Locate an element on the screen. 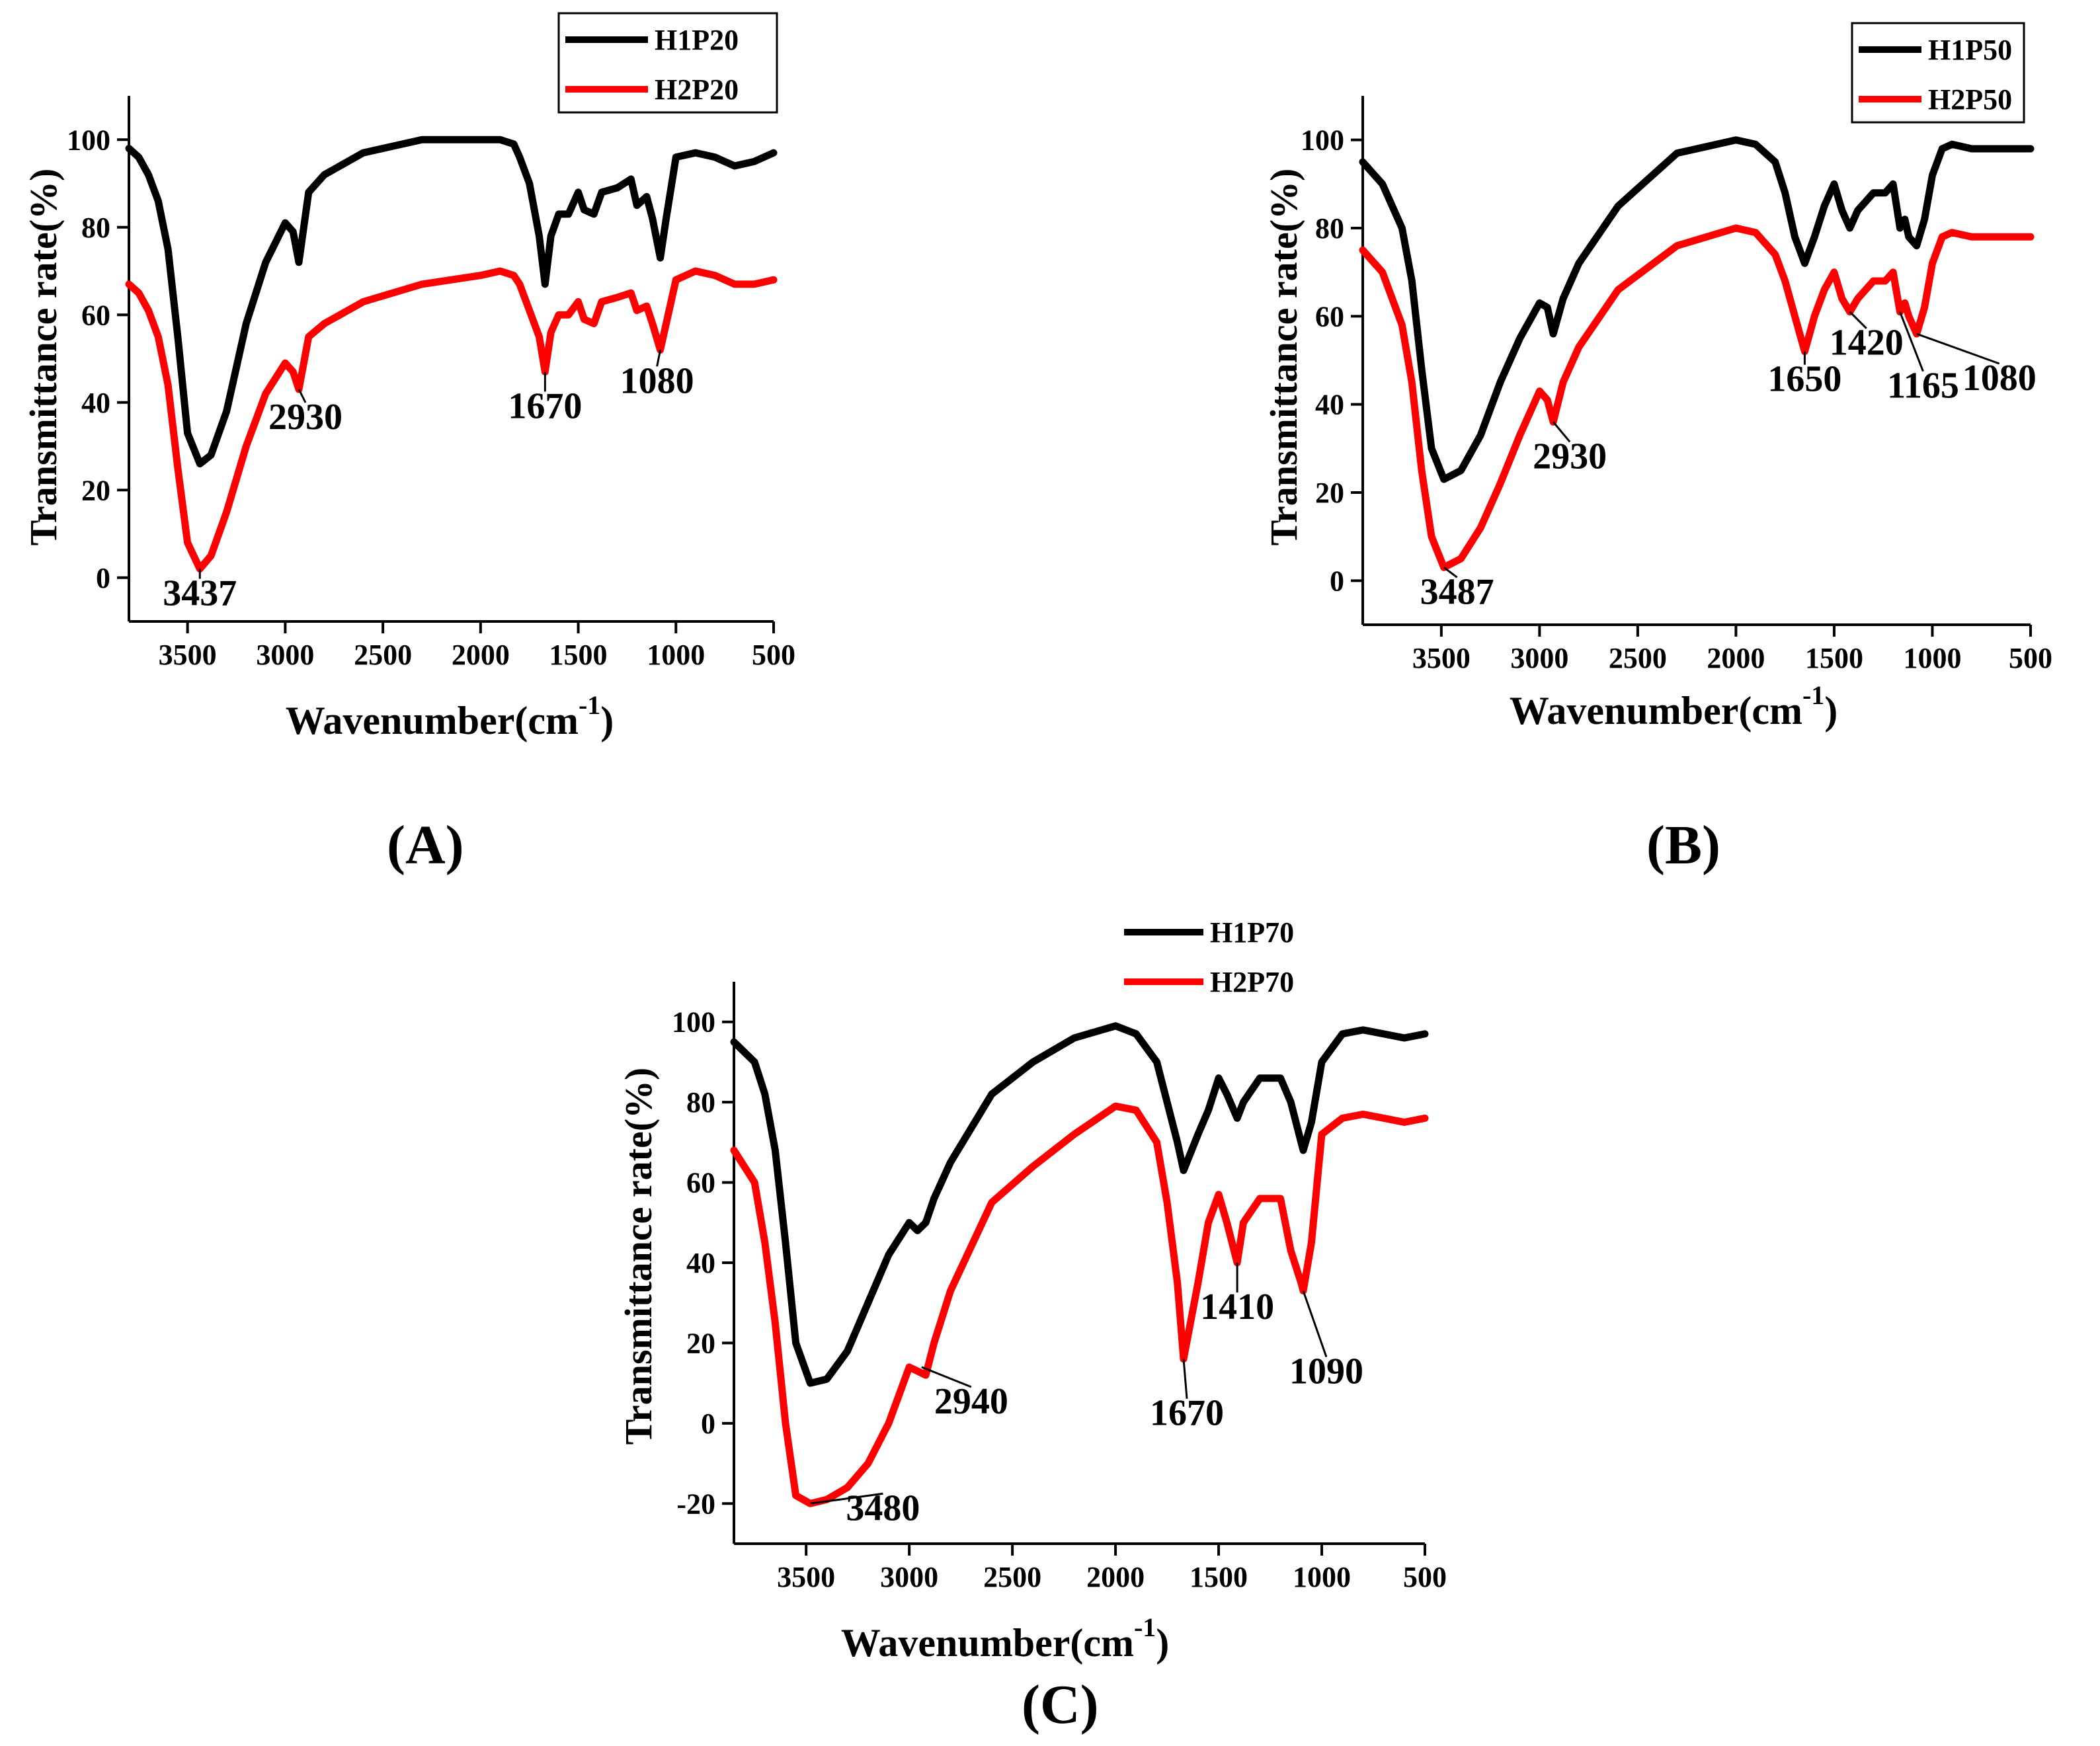  legend-label-h1p20: H1P20 is located at coordinates (697, 40).